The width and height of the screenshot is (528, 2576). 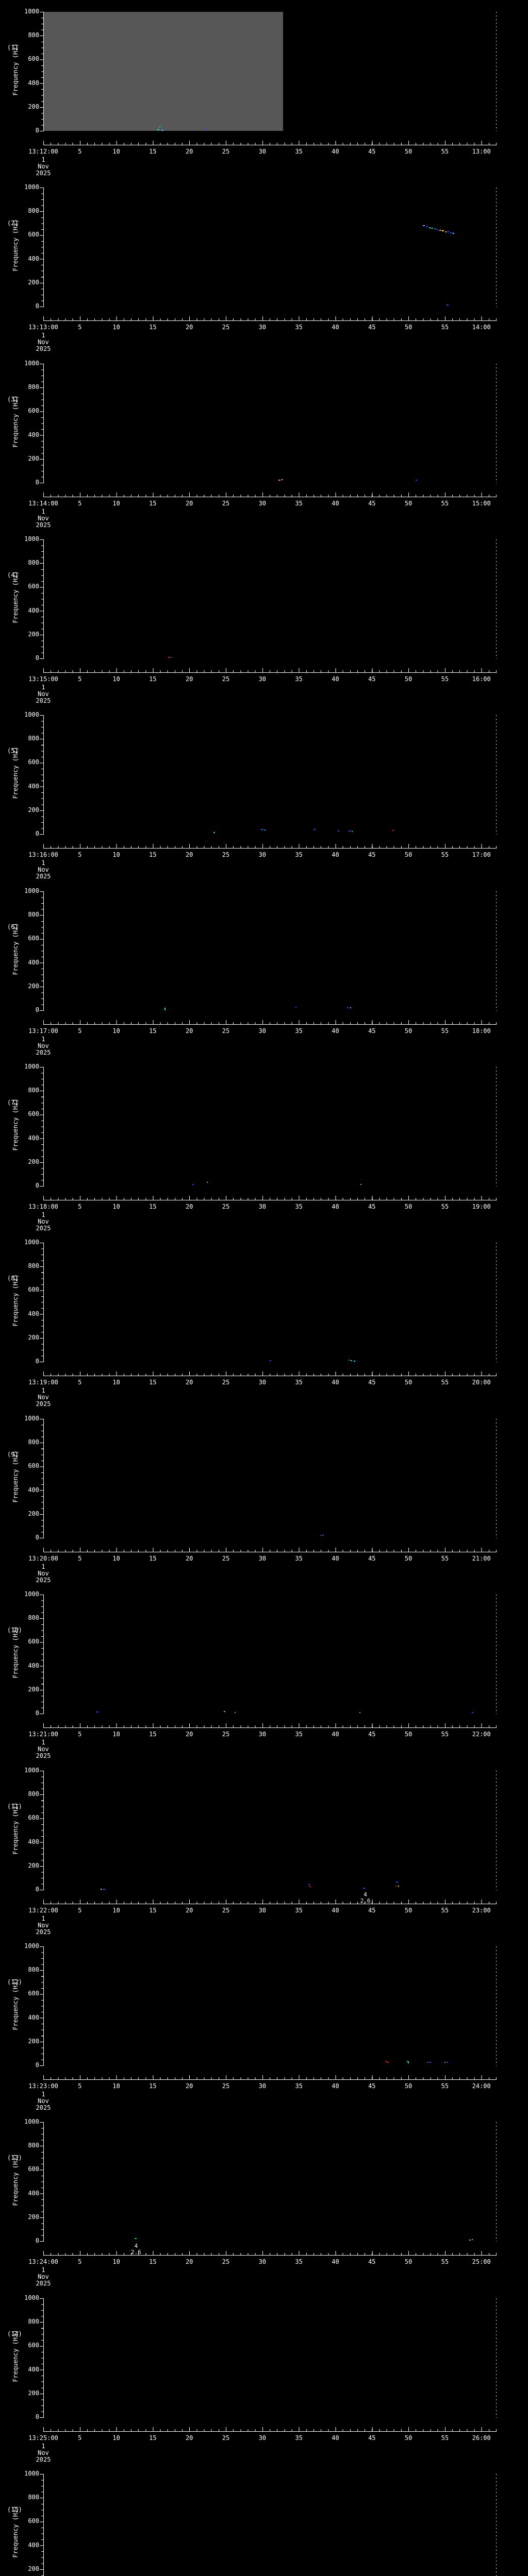 I want to click on x-axis-start-time-label: 13:14:00, so click(x=43, y=504).